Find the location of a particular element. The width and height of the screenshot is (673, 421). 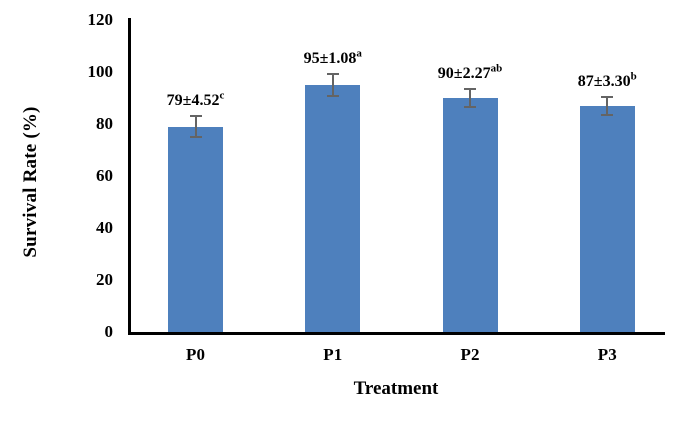

x-tick-label-P2: P2 is located at coordinates (470, 354).